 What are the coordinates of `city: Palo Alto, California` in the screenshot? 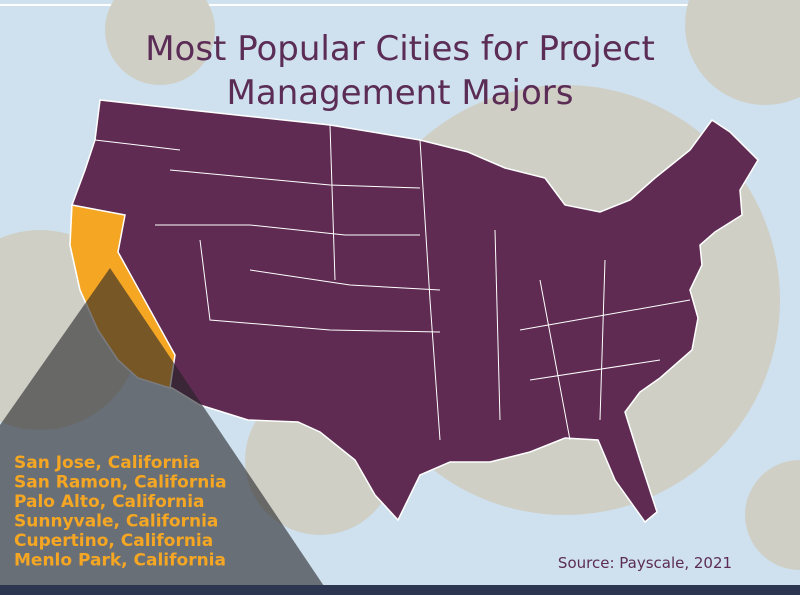 It's located at (109, 502).